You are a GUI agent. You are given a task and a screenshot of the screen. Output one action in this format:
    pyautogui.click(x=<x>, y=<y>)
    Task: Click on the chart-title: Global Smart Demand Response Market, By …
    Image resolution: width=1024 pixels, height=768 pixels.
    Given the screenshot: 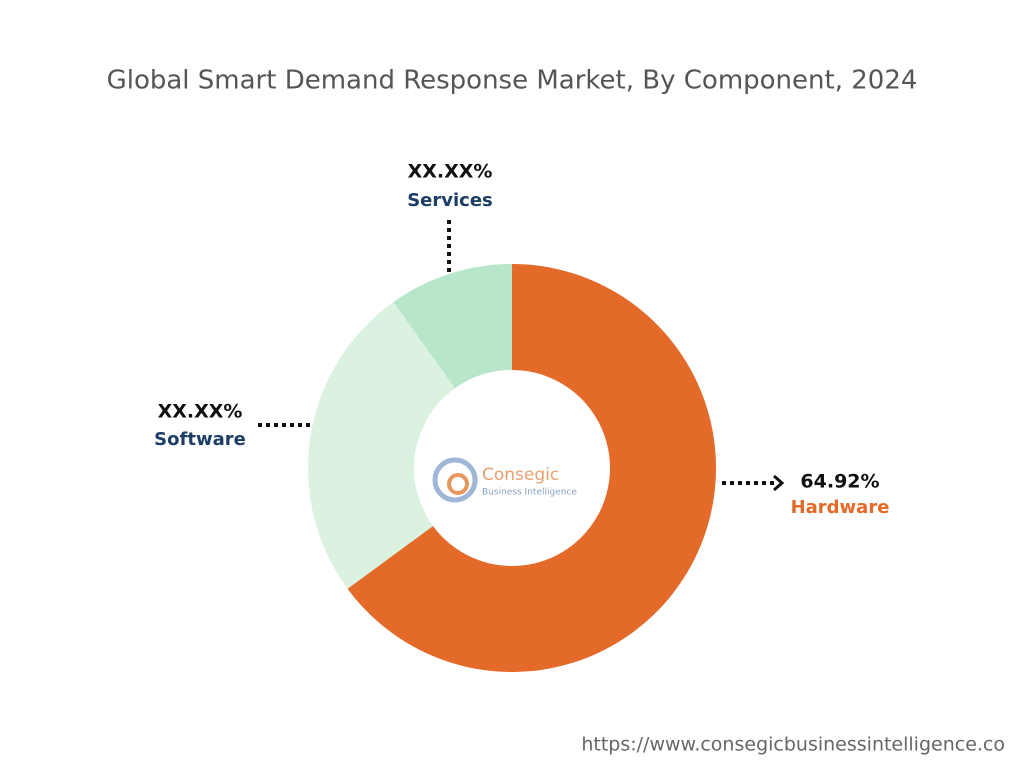 What is the action you would take?
    pyautogui.click(x=512, y=81)
    